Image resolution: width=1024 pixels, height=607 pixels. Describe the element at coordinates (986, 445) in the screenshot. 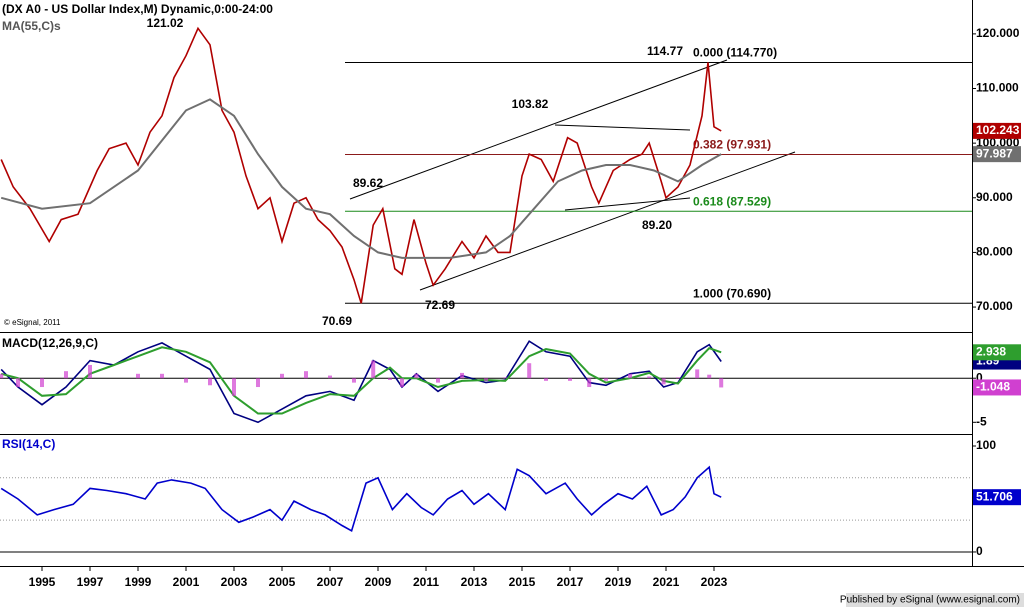

I see `y-tick-label: 100` at that location.